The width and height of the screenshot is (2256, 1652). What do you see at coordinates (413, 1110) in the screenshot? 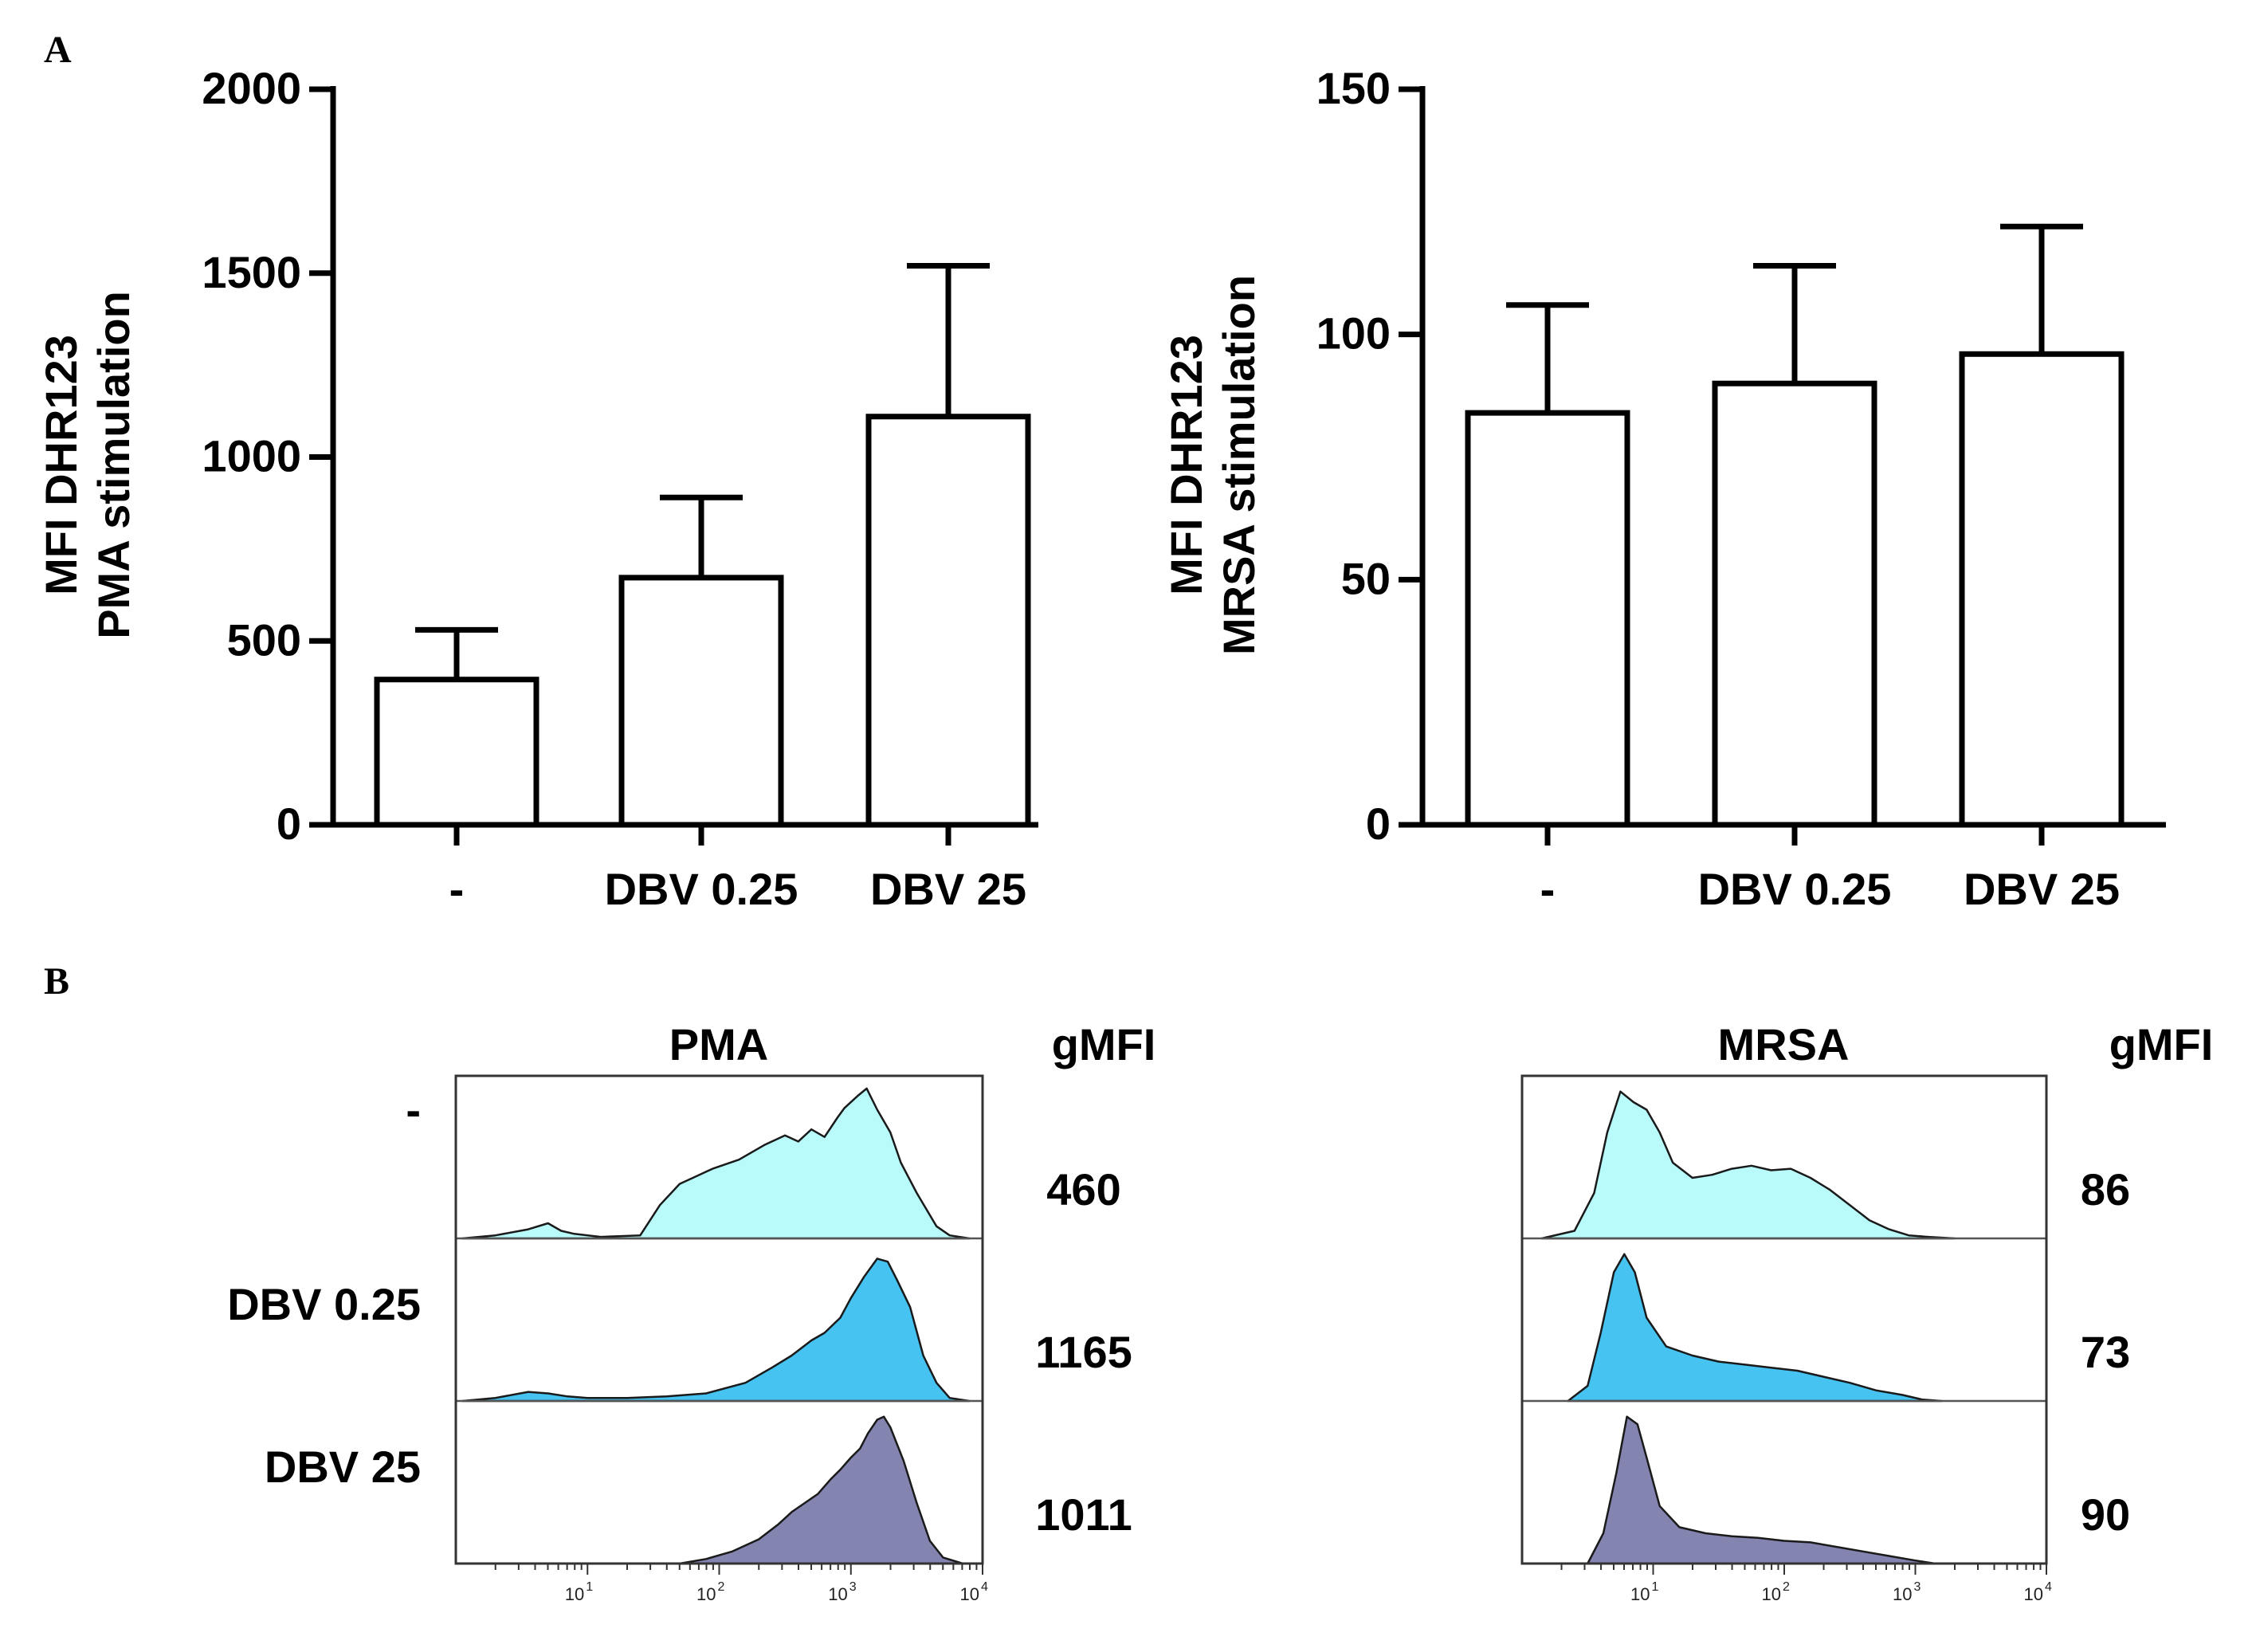
I see `row-label: -` at bounding box center [413, 1110].